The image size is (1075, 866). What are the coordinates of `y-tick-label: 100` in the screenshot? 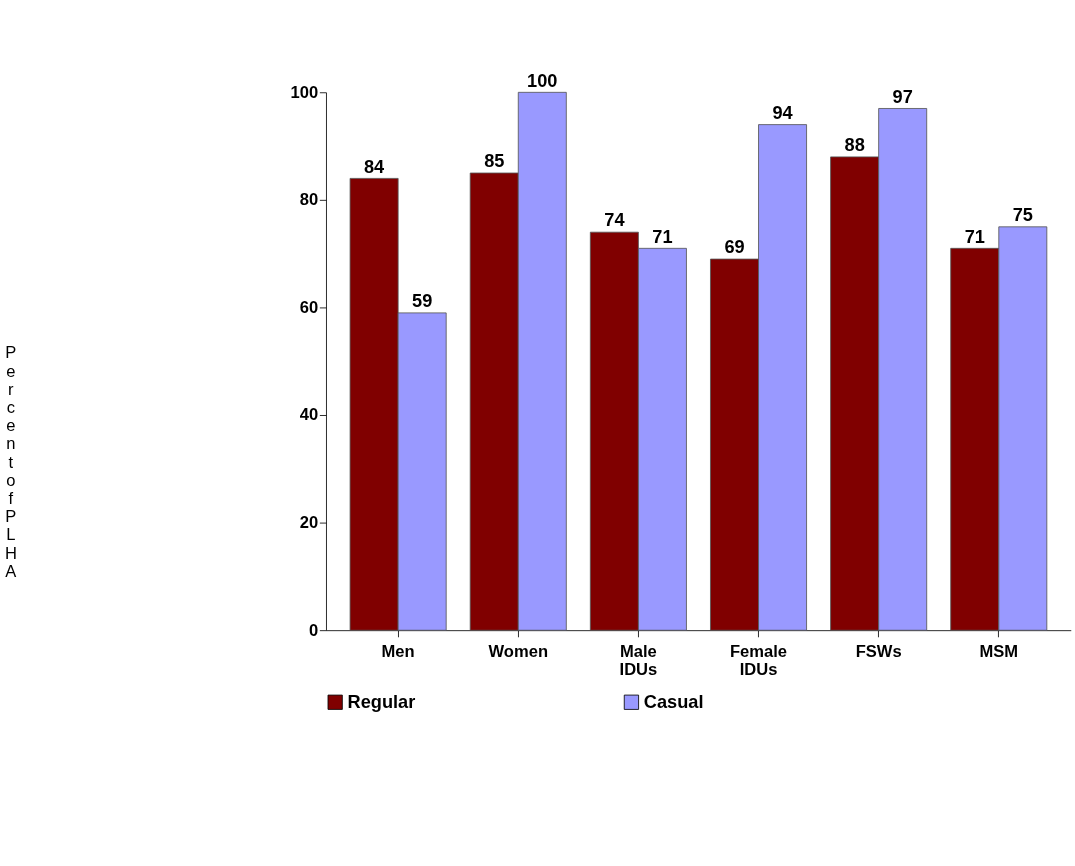 It's located at (304, 92).